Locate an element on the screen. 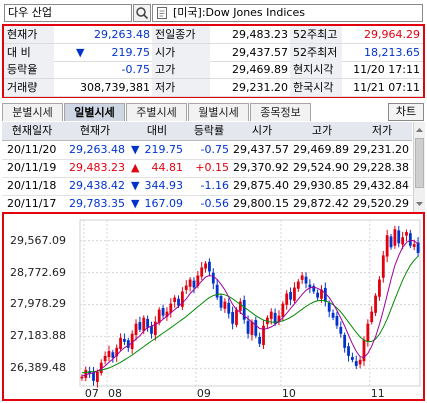 The image size is (427, 403). quote-label: 고가 is located at coordinates (181, 69).